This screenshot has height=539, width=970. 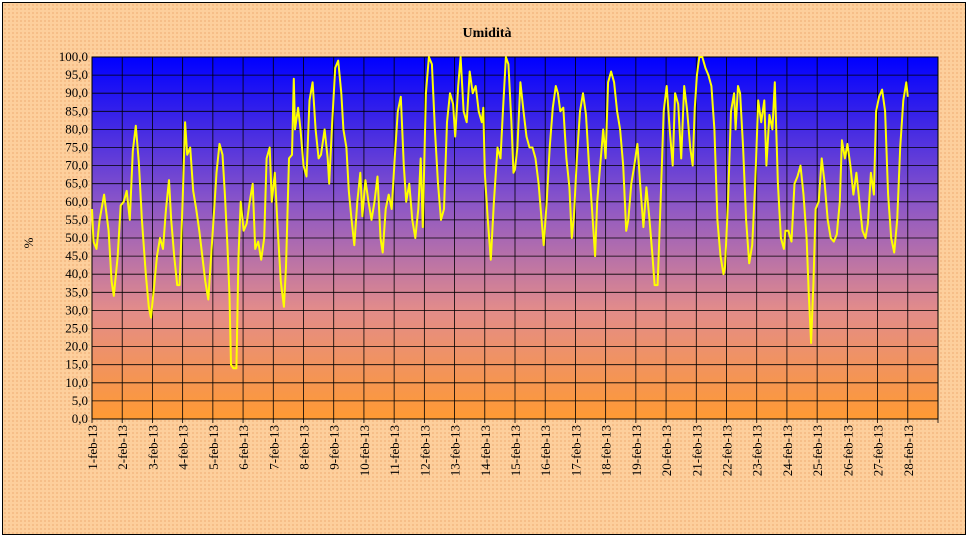 I want to click on y-tick-label: 90,0, so click(x=76, y=92).